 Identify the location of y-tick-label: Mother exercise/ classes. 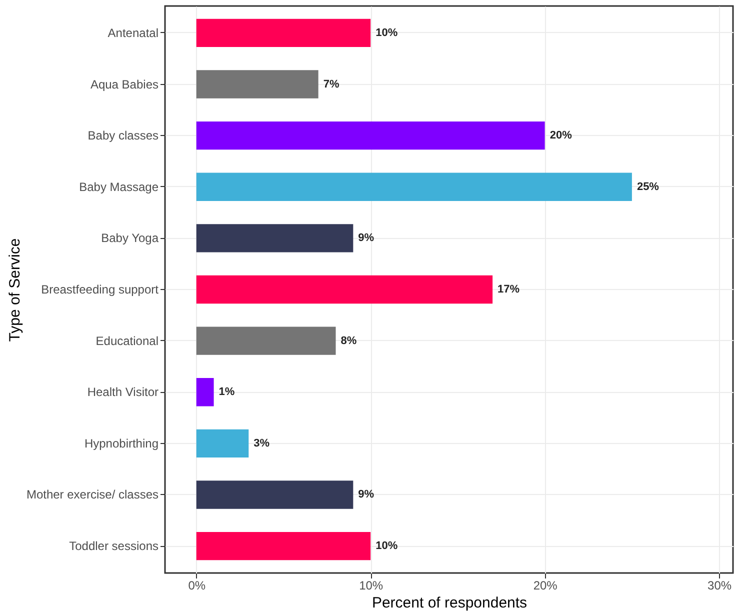
(92, 495).